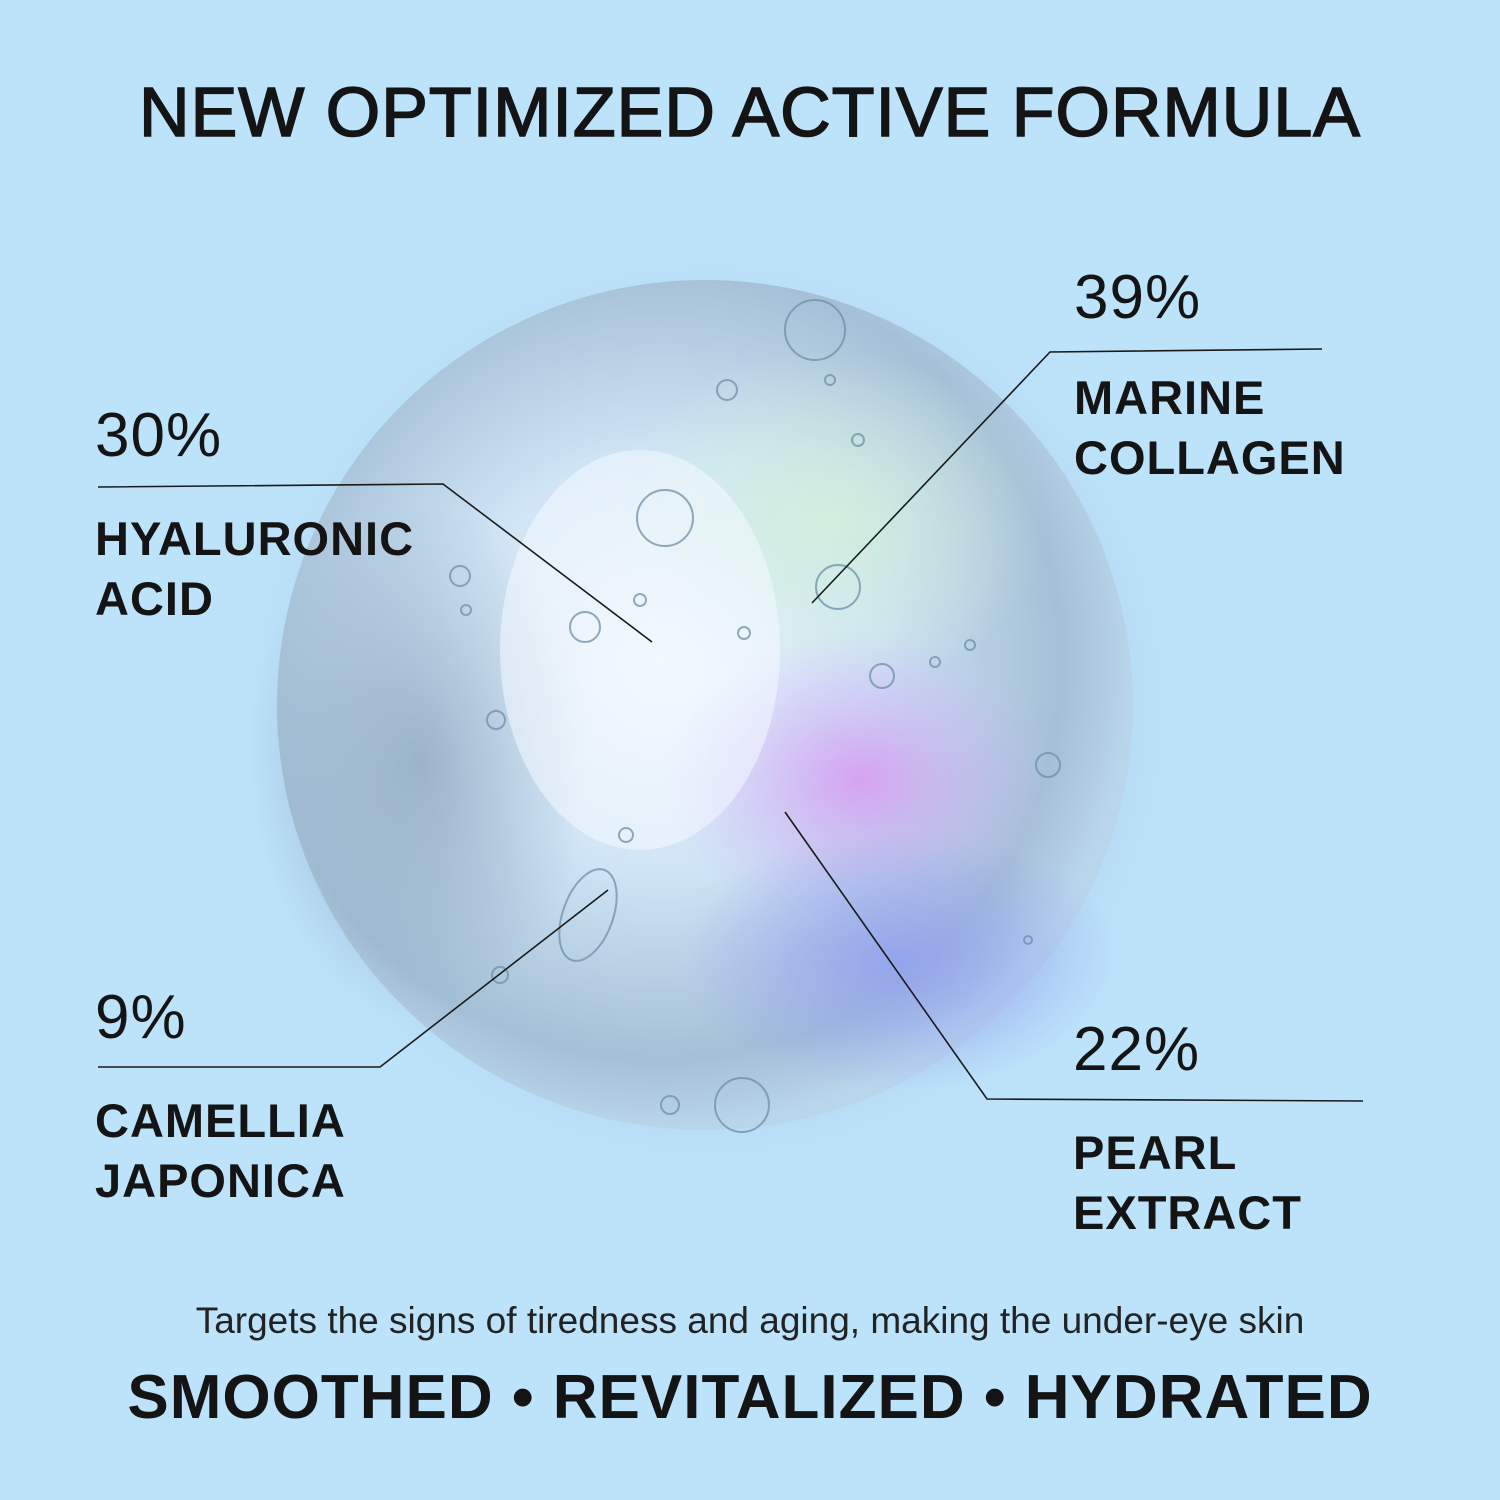 The image size is (1500, 1500). I want to click on ingredient-name-line1: CAMELLIA, so click(220, 1120).